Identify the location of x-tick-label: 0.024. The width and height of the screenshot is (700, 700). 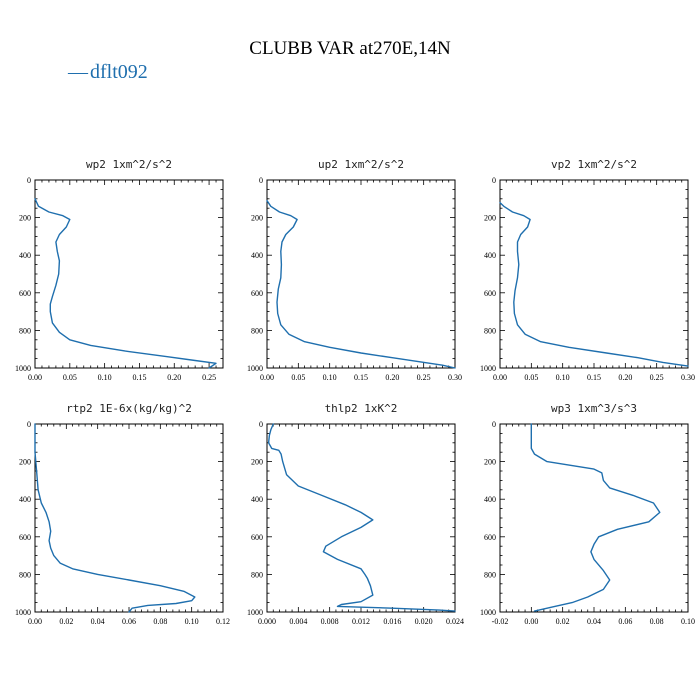
(455, 621).